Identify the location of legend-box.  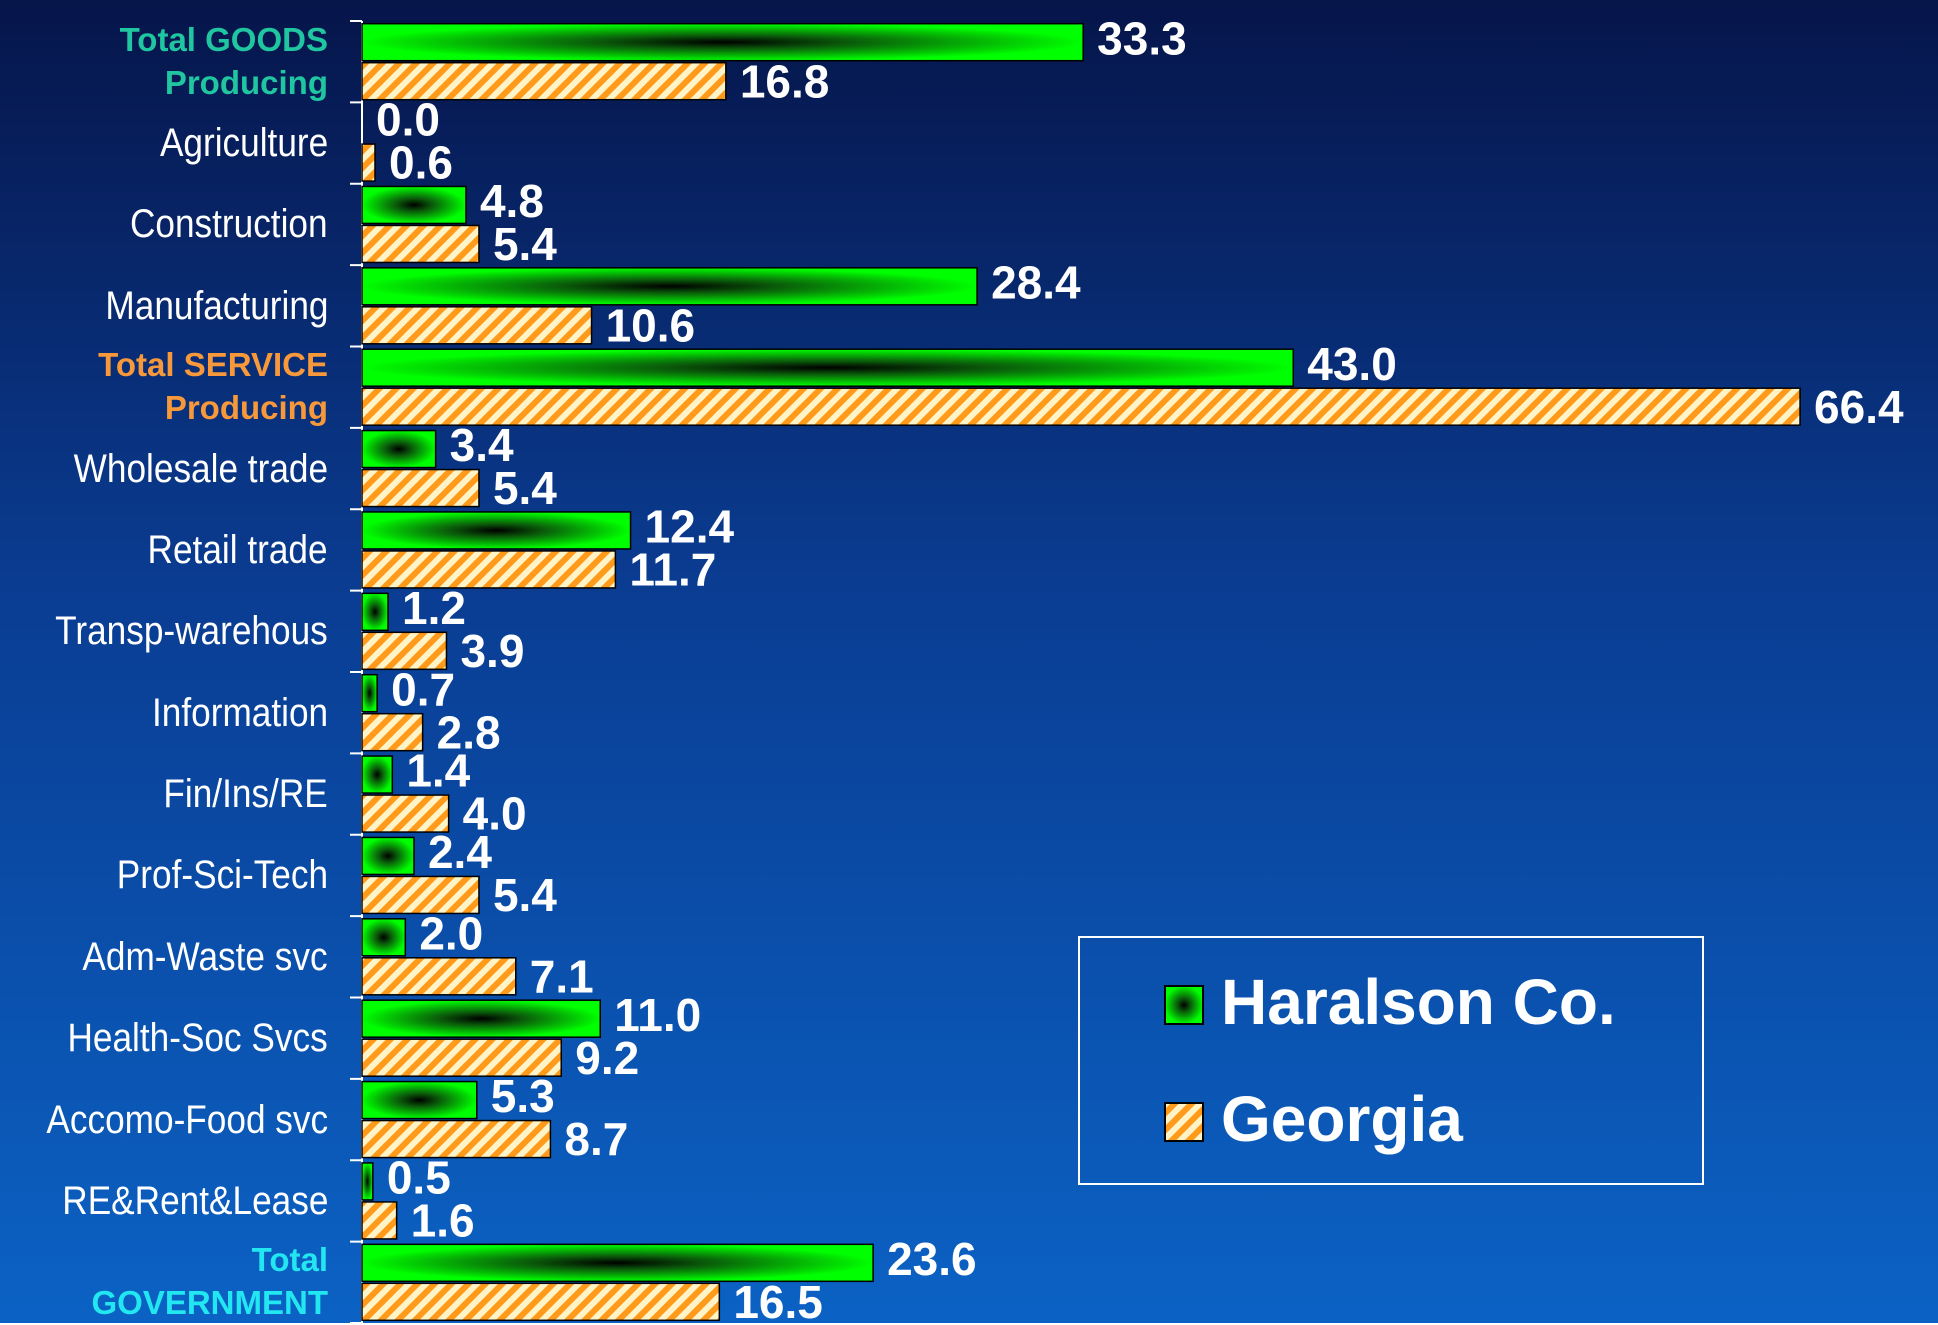
(1391, 1060).